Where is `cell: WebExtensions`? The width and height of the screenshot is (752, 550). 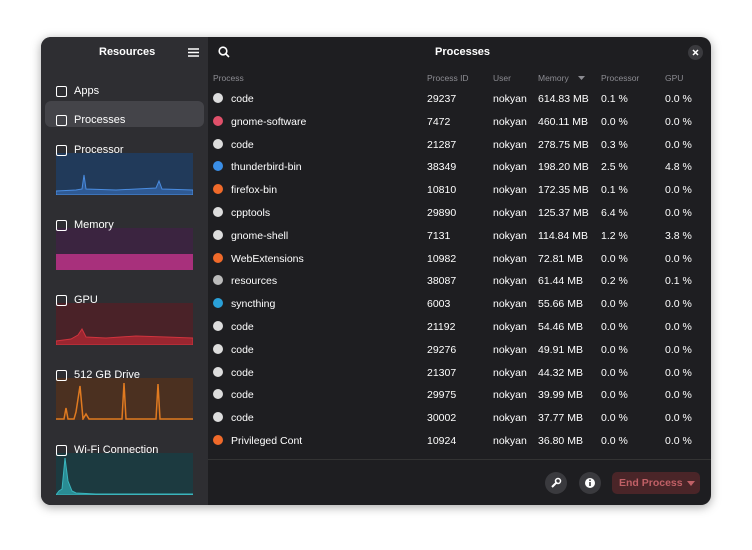 cell: WebExtensions is located at coordinates (267, 258).